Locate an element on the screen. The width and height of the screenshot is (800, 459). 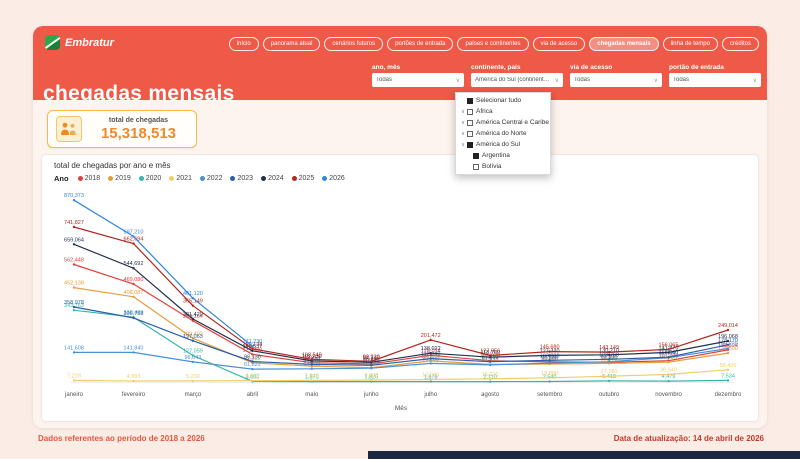
data-label-2024: 130,210 is located at coordinates (609, 351).